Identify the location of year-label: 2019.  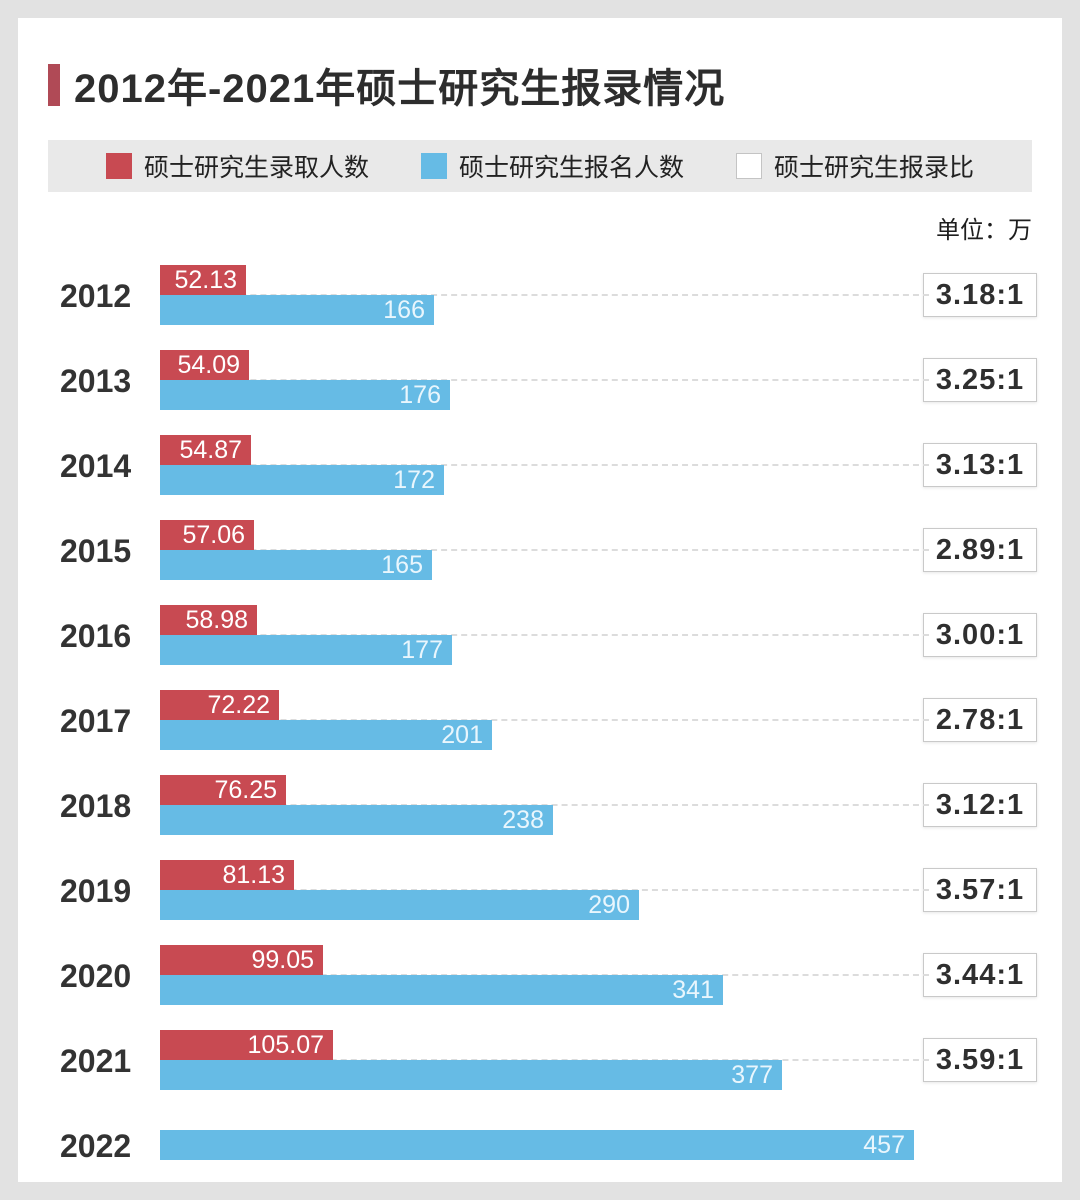
(96, 891).